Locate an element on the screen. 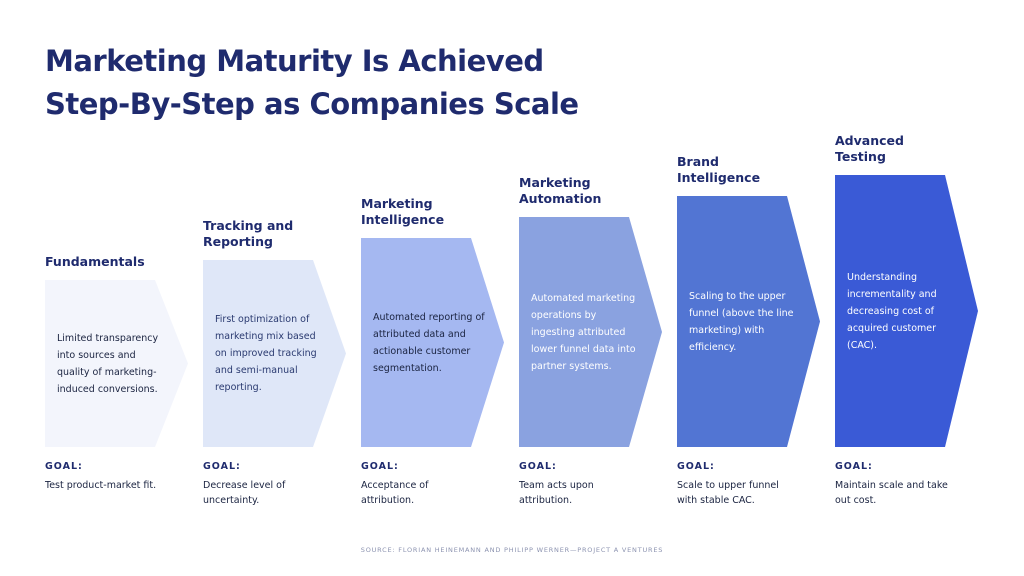 The height and width of the screenshot is (576, 1024). step-label: Marketing Intelligence is located at coordinates (403, 211).